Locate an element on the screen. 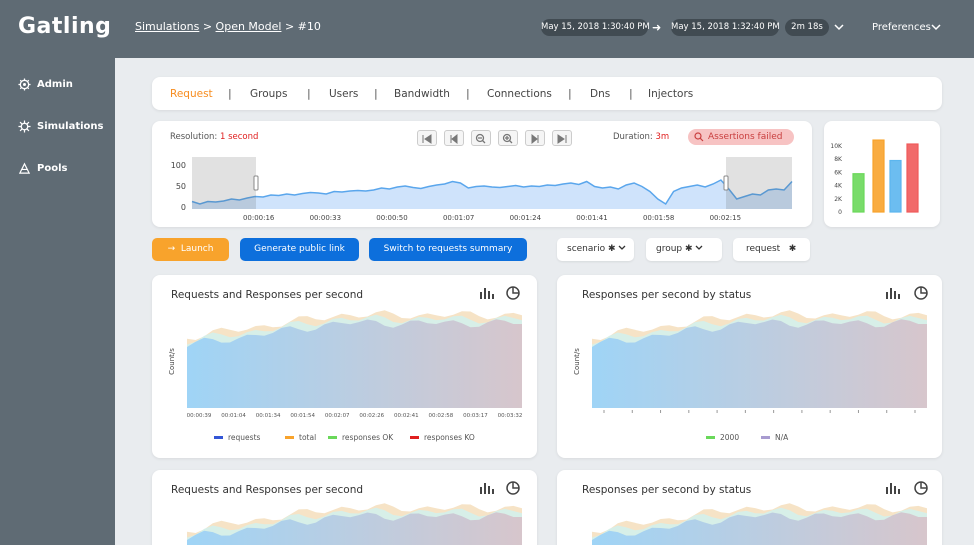  chart-card-requests-responses: Requests and Responses per second is located at coordinates (344, 507).